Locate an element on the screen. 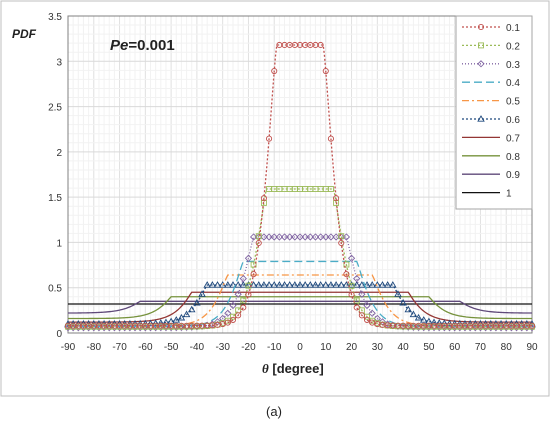  legend-label: 0.3 is located at coordinates (513, 65).